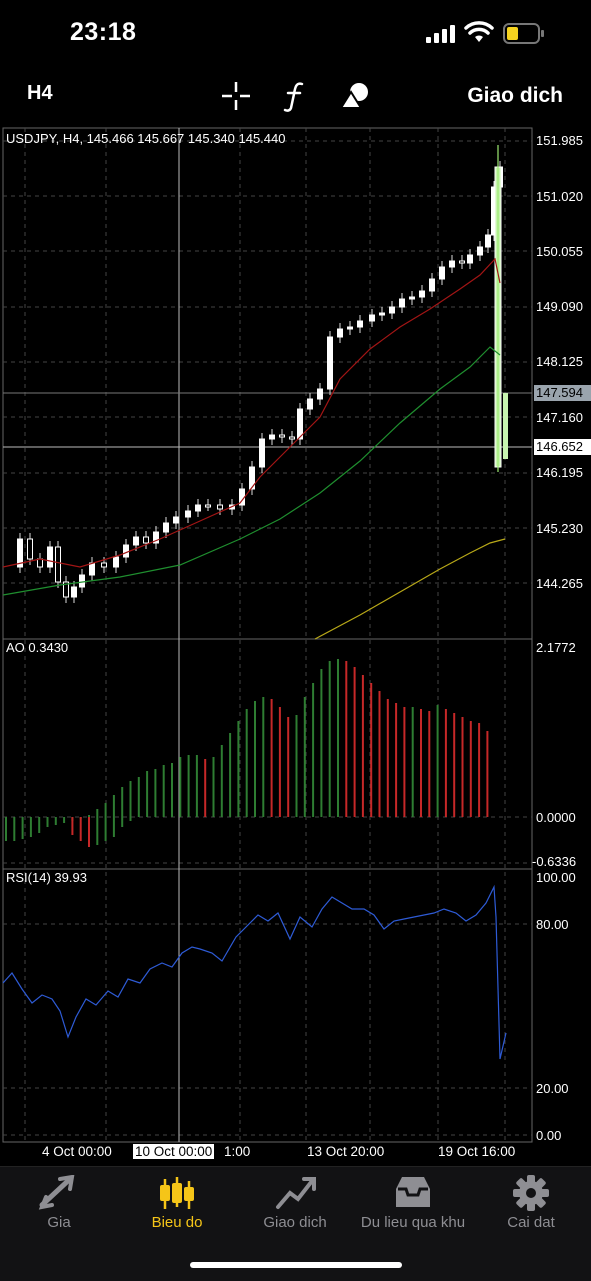 The image size is (591, 1281). What do you see at coordinates (505, 426) in the screenshot?
I see `current-candle-body` at bounding box center [505, 426].